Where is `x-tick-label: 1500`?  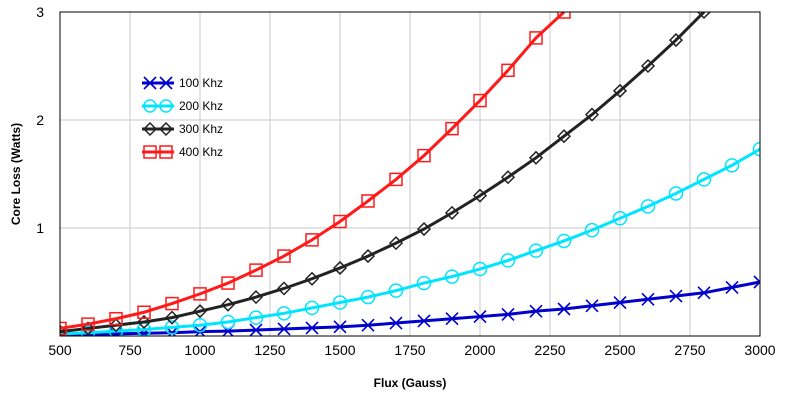
x-tick-label: 1500 is located at coordinates (339, 350).